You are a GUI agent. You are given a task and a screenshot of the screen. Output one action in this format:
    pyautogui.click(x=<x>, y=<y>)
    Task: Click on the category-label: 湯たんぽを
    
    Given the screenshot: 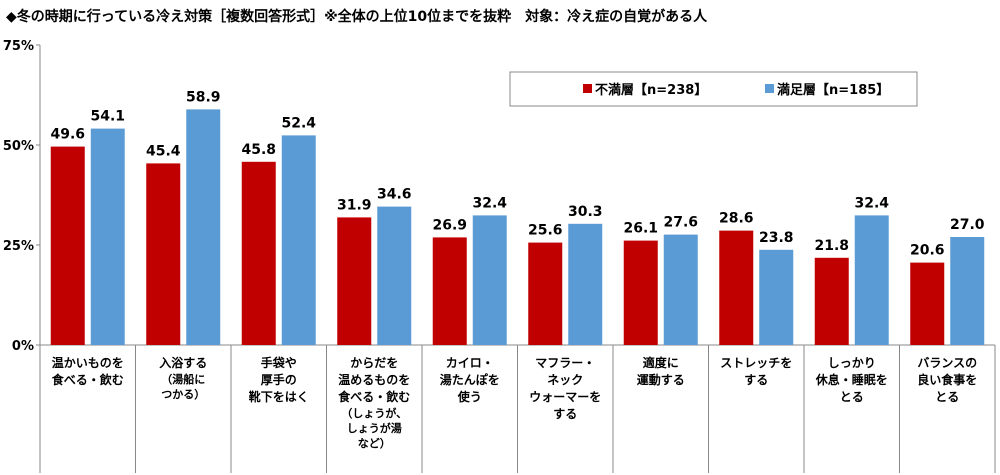 What is the action you would take?
    pyautogui.click(x=470, y=379)
    